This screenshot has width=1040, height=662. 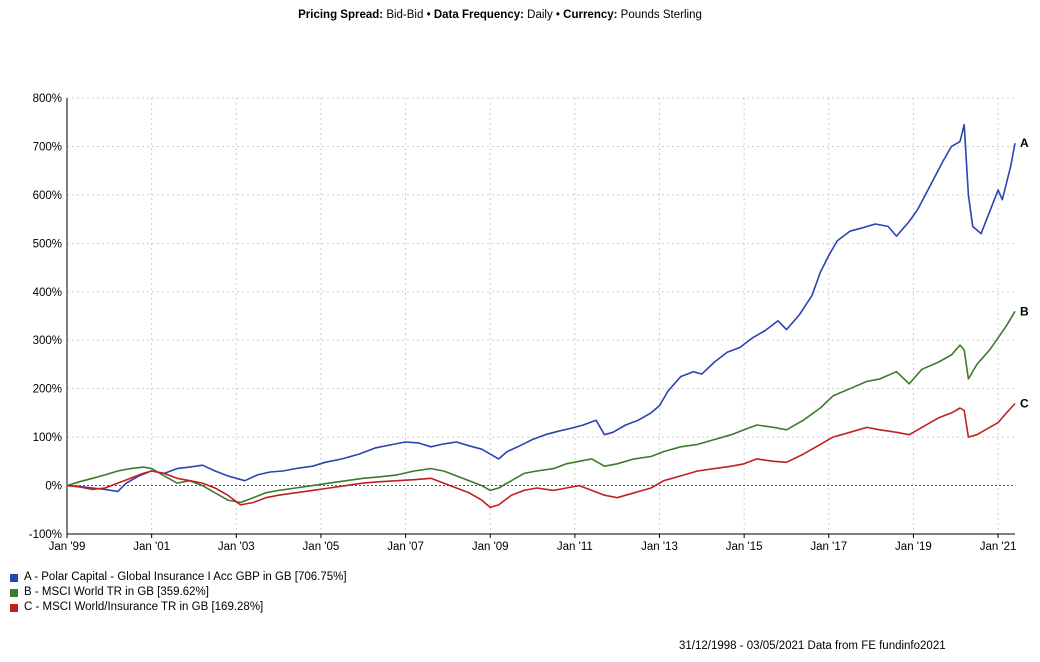 What do you see at coordinates (1024, 404) in the screenshot?
I see `series-end-label-c: C` at bounding box center [1024, 404].